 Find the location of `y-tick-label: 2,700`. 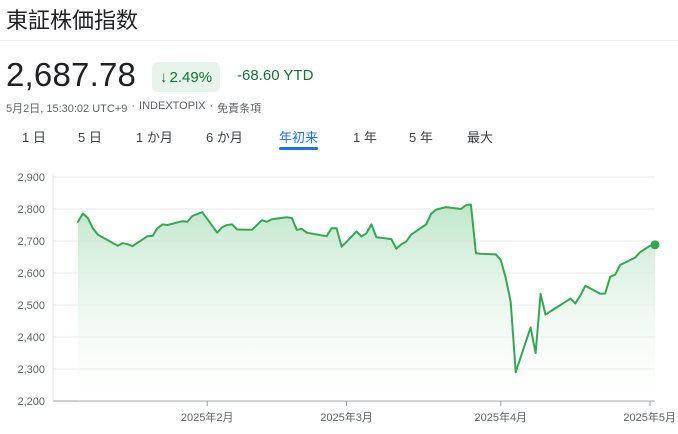

y-tick-label: 2,700 is located at coordinates (31, 242).